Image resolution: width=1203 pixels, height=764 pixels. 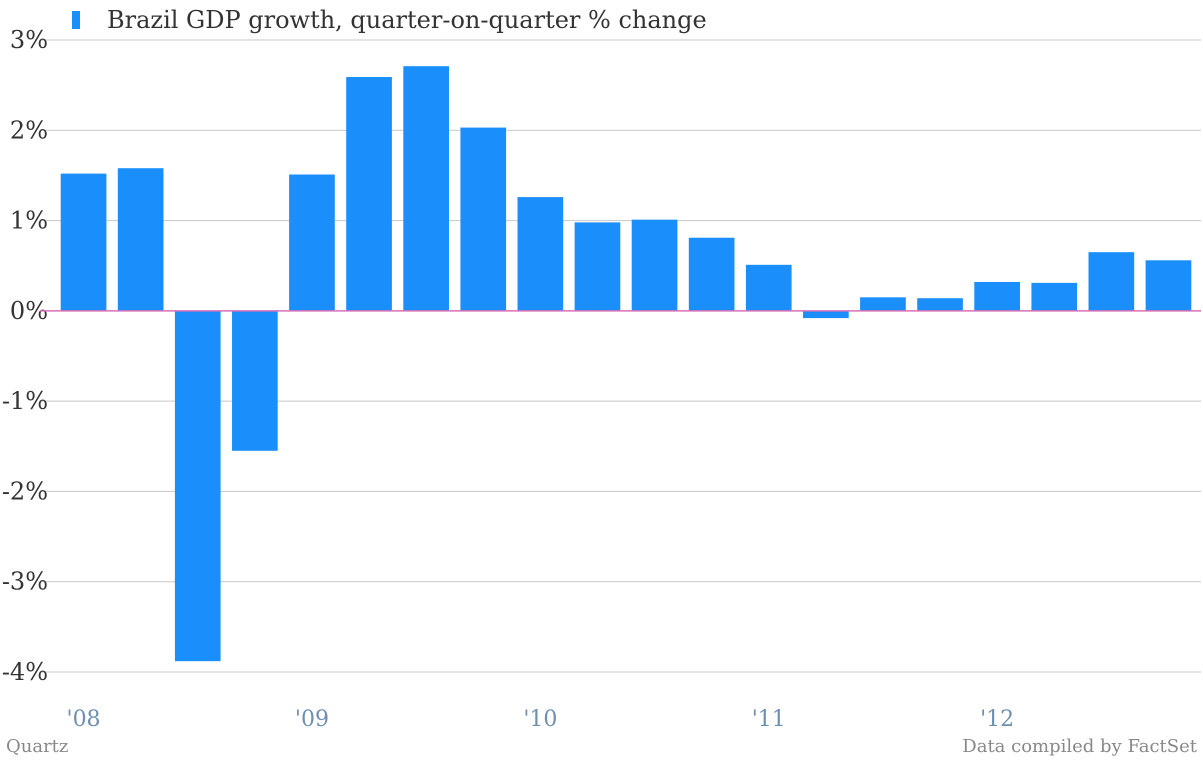 What do you see at coordinates (1079, 746) in the screenshot?
I see `source-credit: Data compiled by FactSet` at bounding box center [1079, 746].